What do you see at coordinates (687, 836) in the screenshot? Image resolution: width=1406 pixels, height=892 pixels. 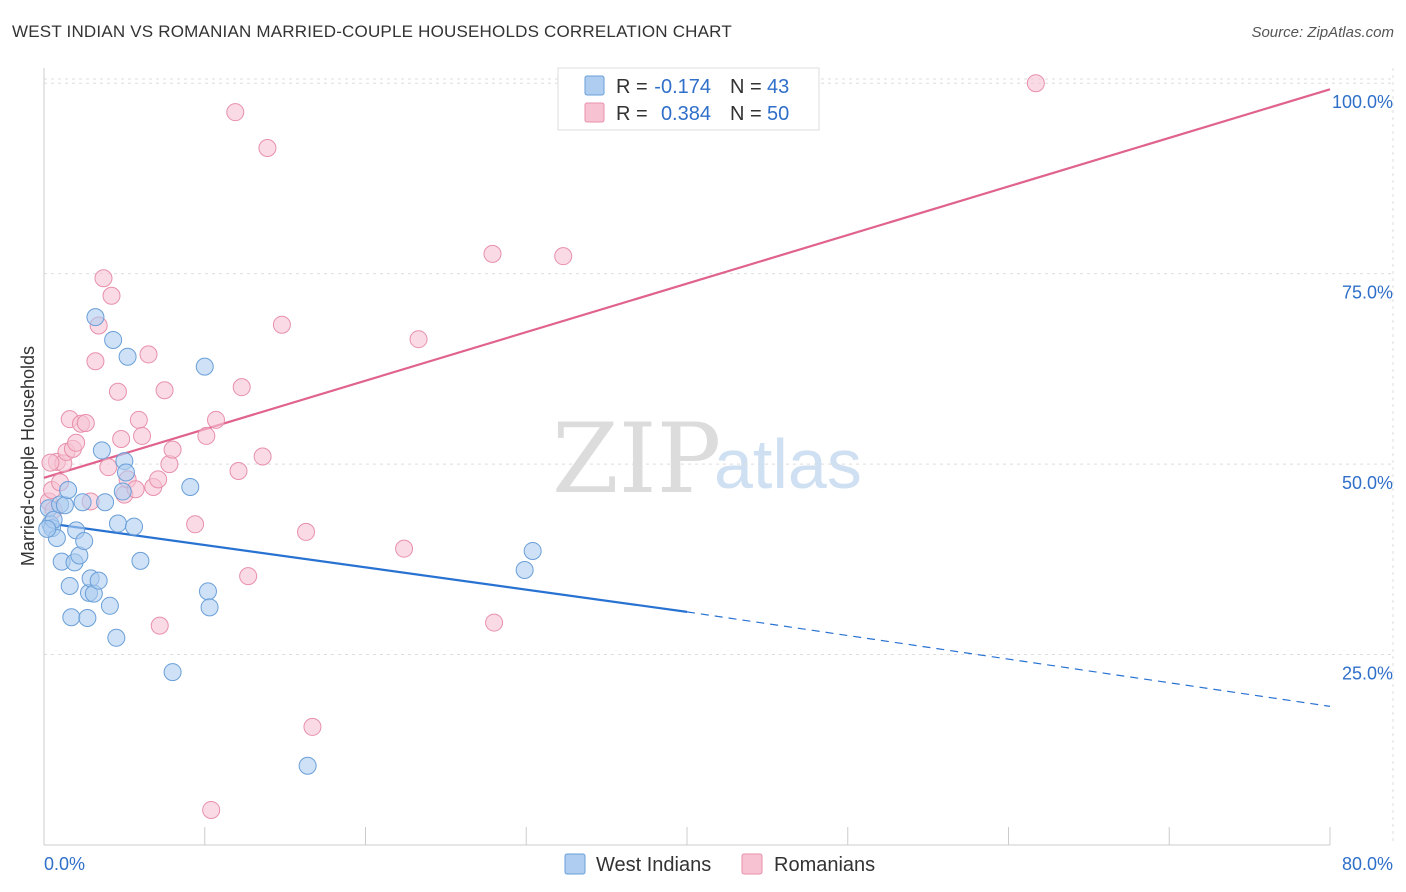 I see `x-ticks` at bounding box center [687, 836].